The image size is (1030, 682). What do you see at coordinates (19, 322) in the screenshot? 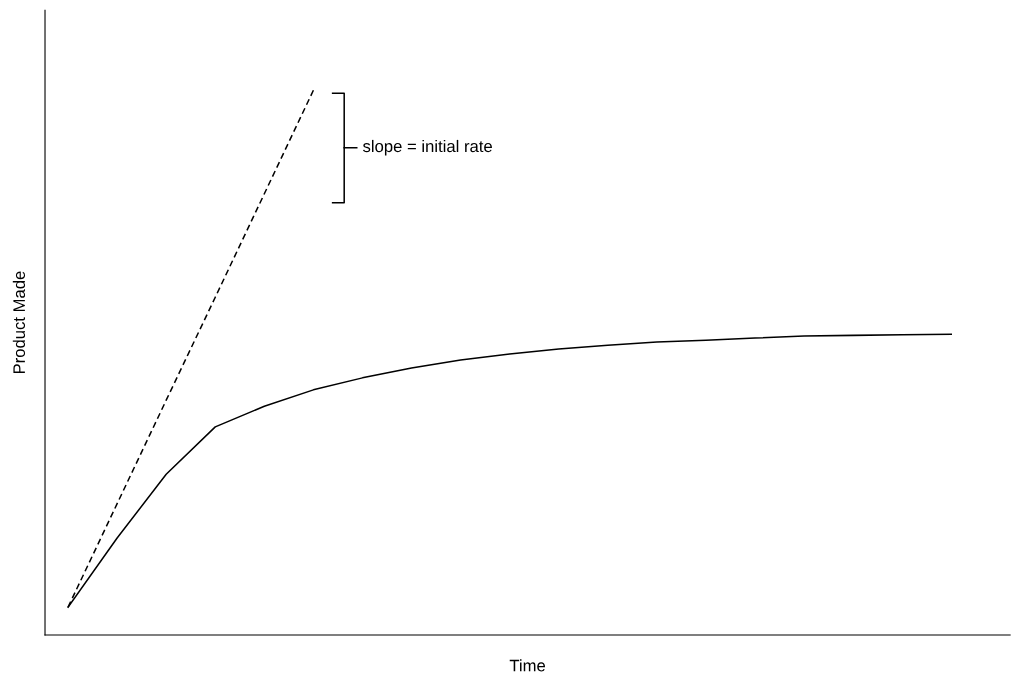
I see `y-axis-title: Product Made` at bounding box center [19, 322].